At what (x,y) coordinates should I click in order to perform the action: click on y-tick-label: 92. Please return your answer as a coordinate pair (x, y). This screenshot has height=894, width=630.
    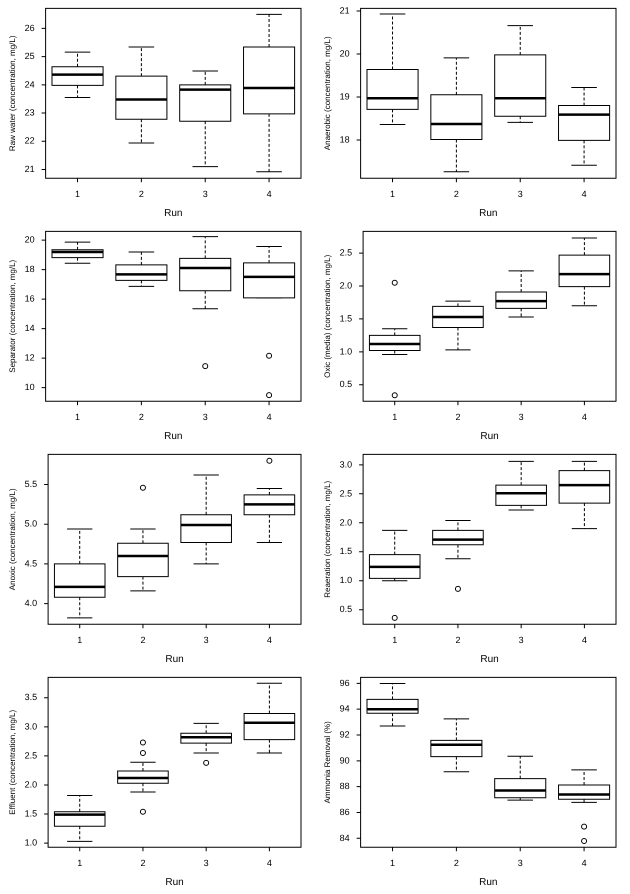
    Looking at the image, I should click on (345, 734).